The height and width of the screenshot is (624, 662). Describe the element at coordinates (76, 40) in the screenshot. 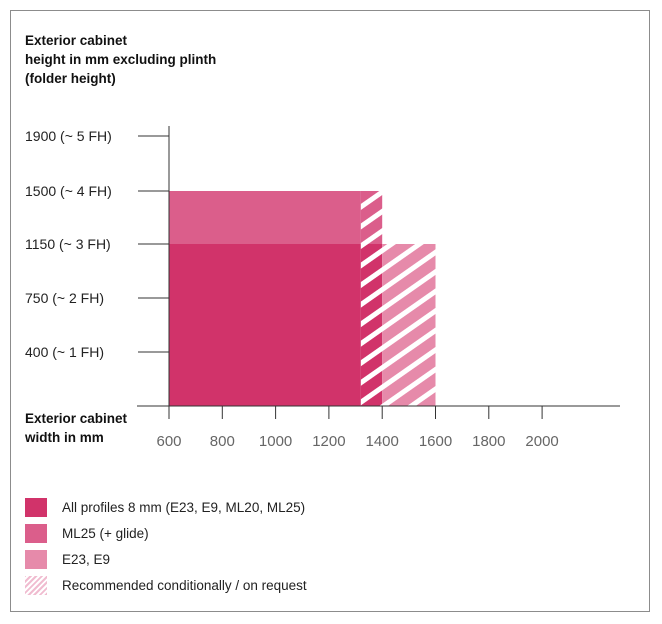

I see `y-axis-title-line-1: Exterior cabinet` at that location.